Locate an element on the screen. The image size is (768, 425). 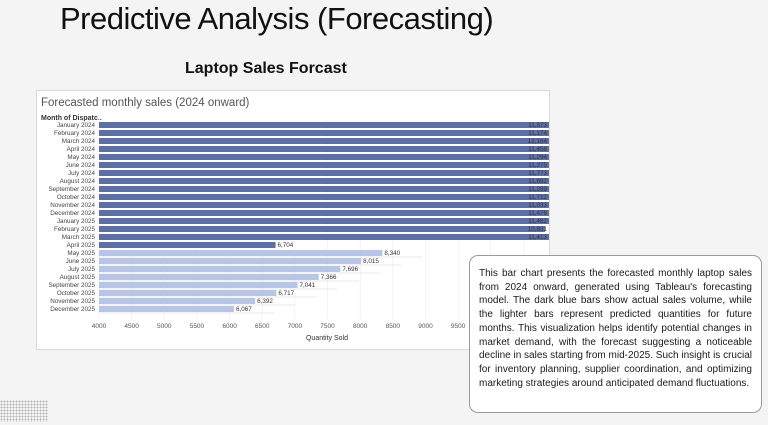
y-tick-label: December 2025 is located at coordinates (72, 309).